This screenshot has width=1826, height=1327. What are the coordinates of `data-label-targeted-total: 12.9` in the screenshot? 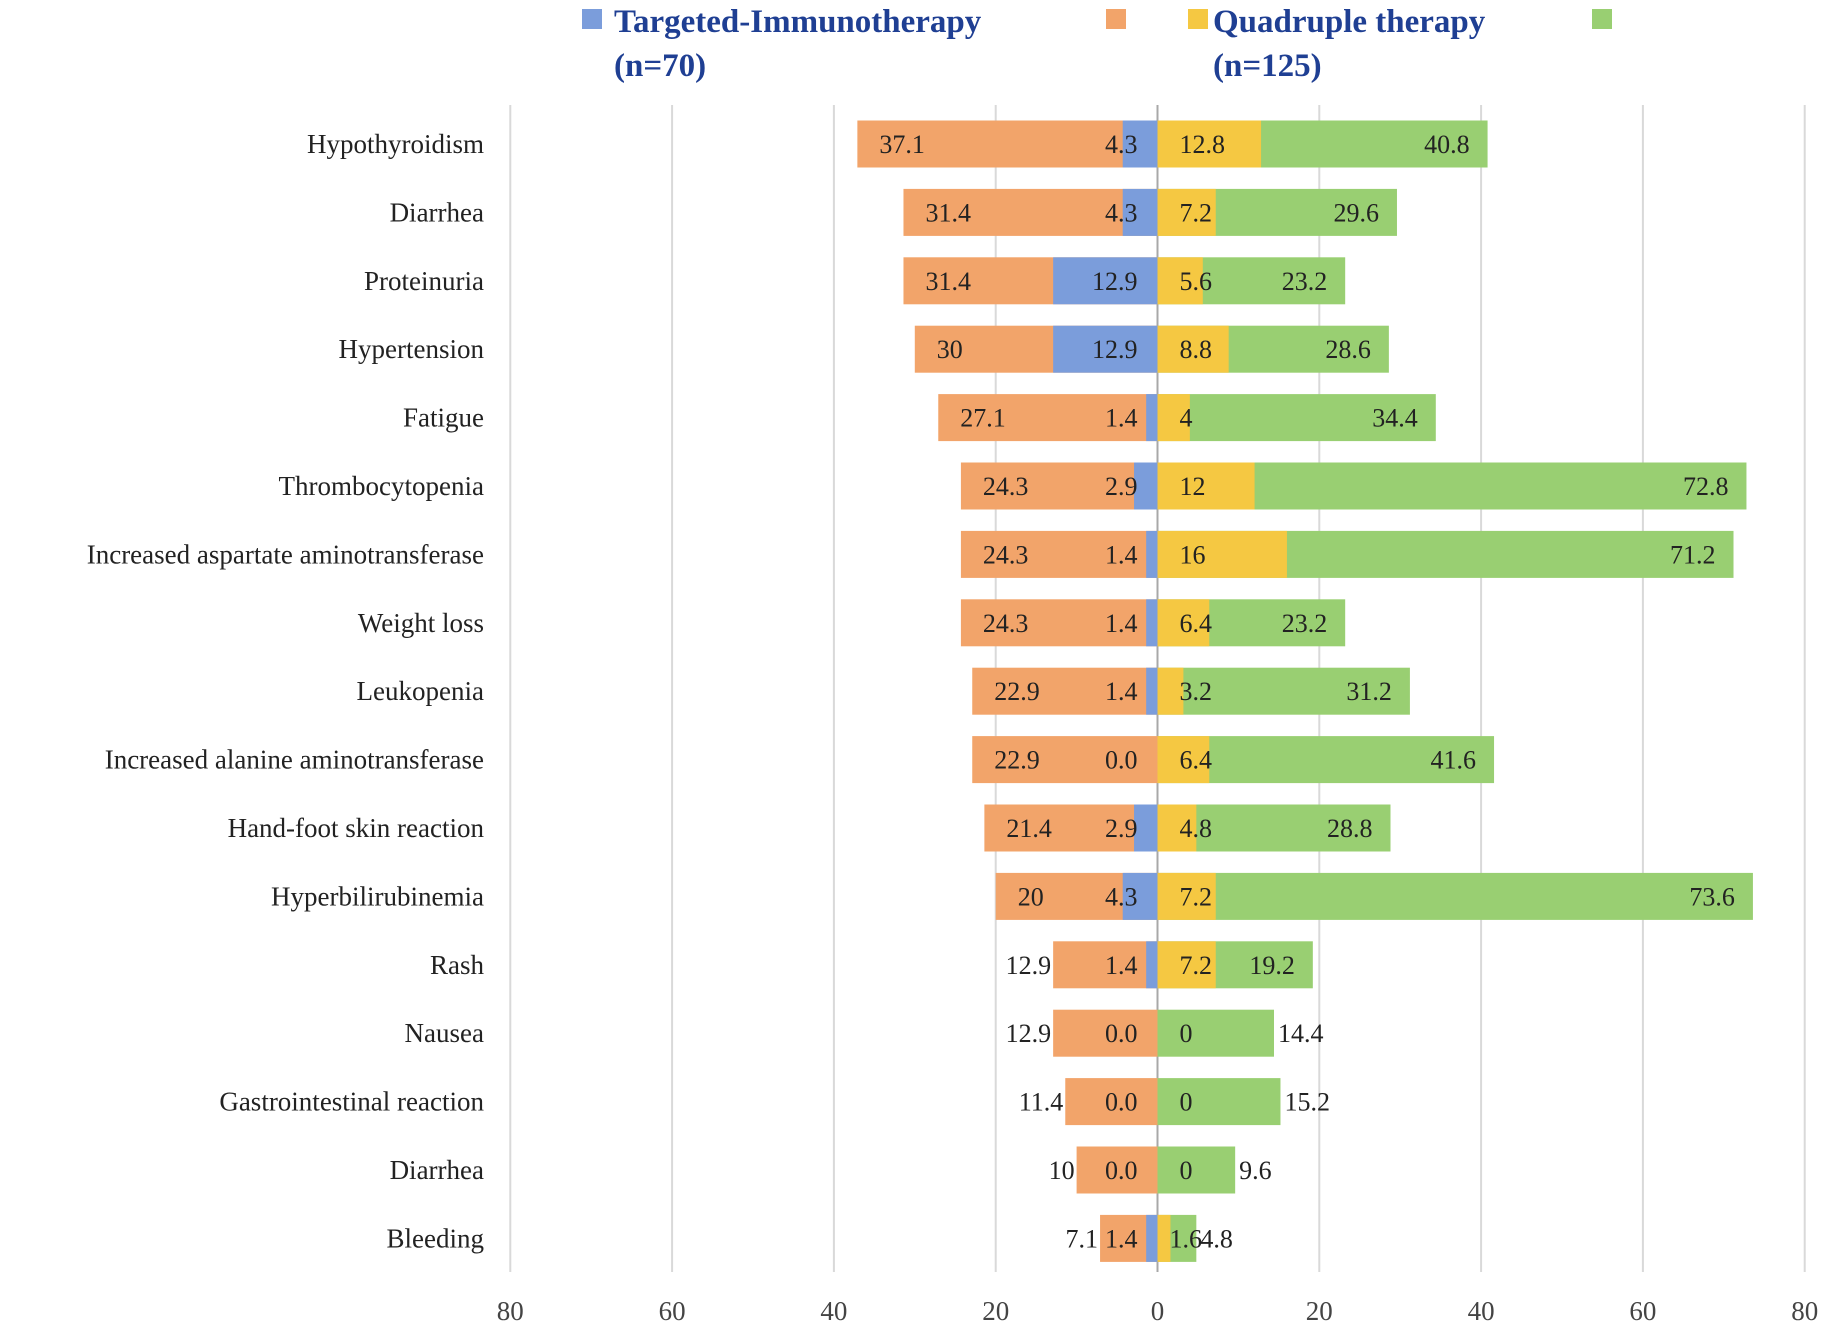 It's located at (1029, 1033).